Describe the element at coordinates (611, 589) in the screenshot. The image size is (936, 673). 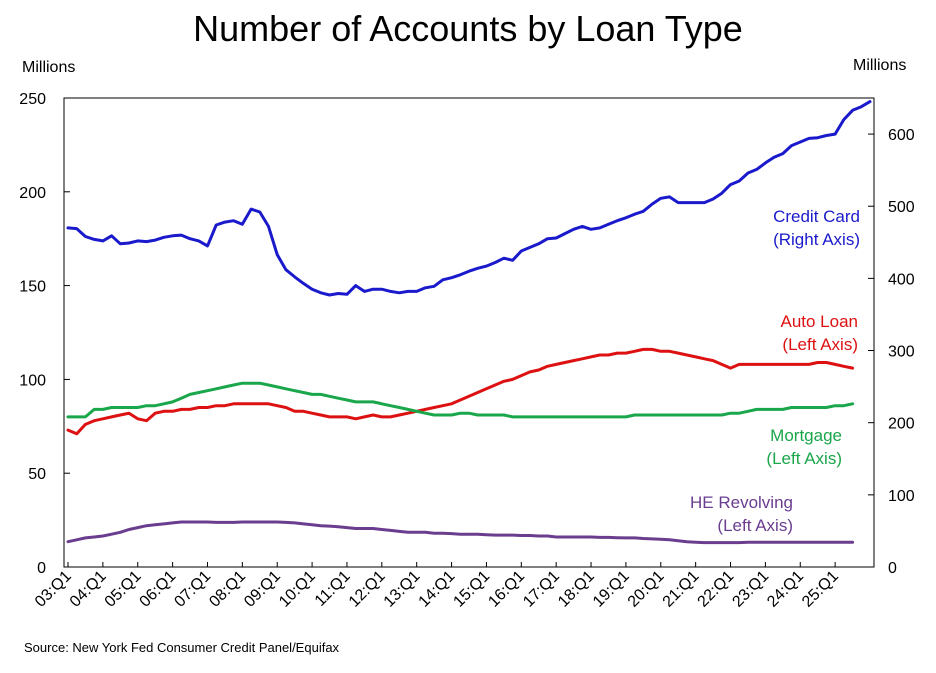
I see `x-tick-label: 19:Q1` at that location.